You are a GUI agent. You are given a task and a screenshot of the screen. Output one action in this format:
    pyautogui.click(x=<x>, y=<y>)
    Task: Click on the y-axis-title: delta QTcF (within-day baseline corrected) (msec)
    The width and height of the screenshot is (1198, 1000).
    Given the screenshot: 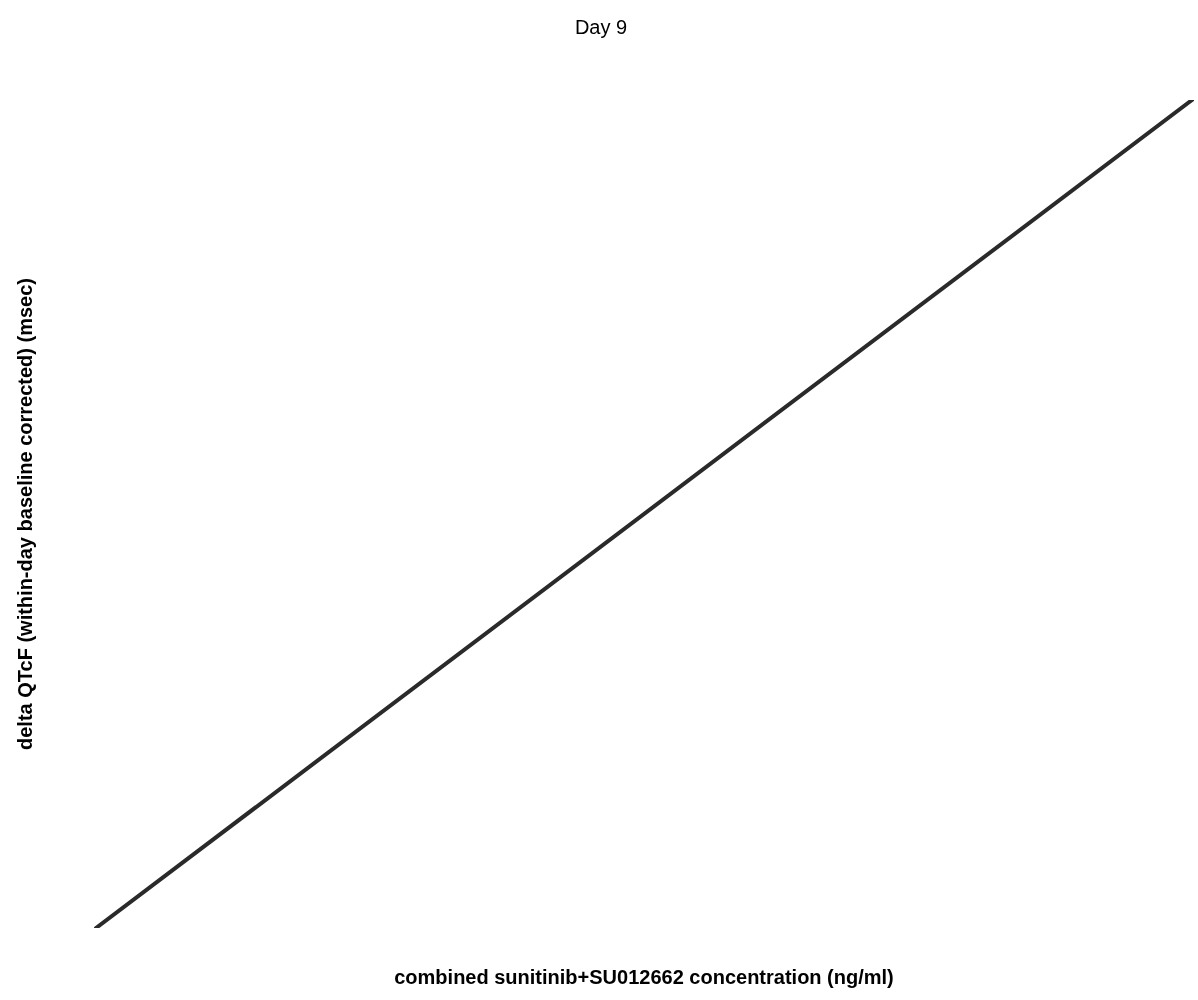 What is the action you would take?
    pyautogui.click(x=24, y=514)
    